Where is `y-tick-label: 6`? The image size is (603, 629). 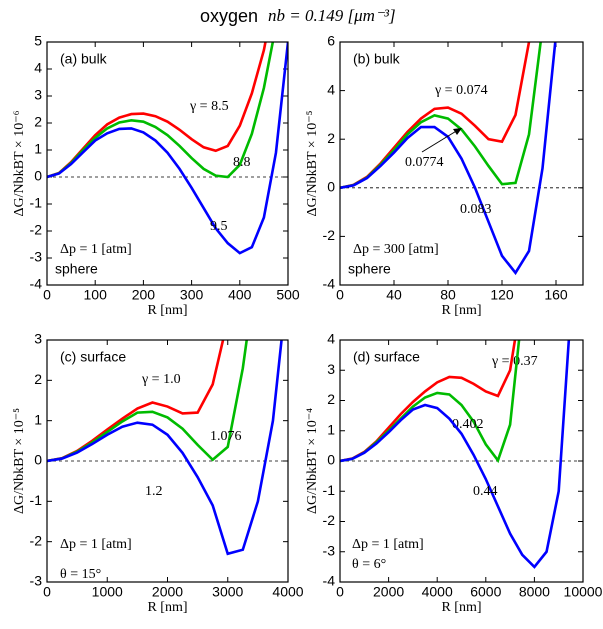 y-tick-label: 6 is located at coordinates (331, 41).